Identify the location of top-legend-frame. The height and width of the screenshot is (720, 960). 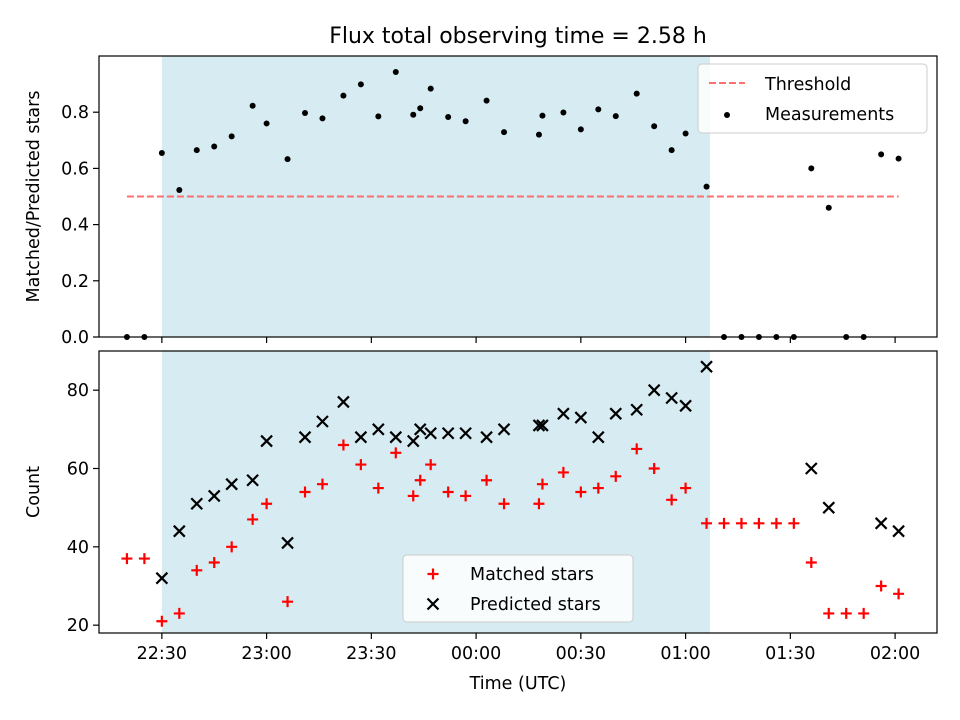
(812, 98).